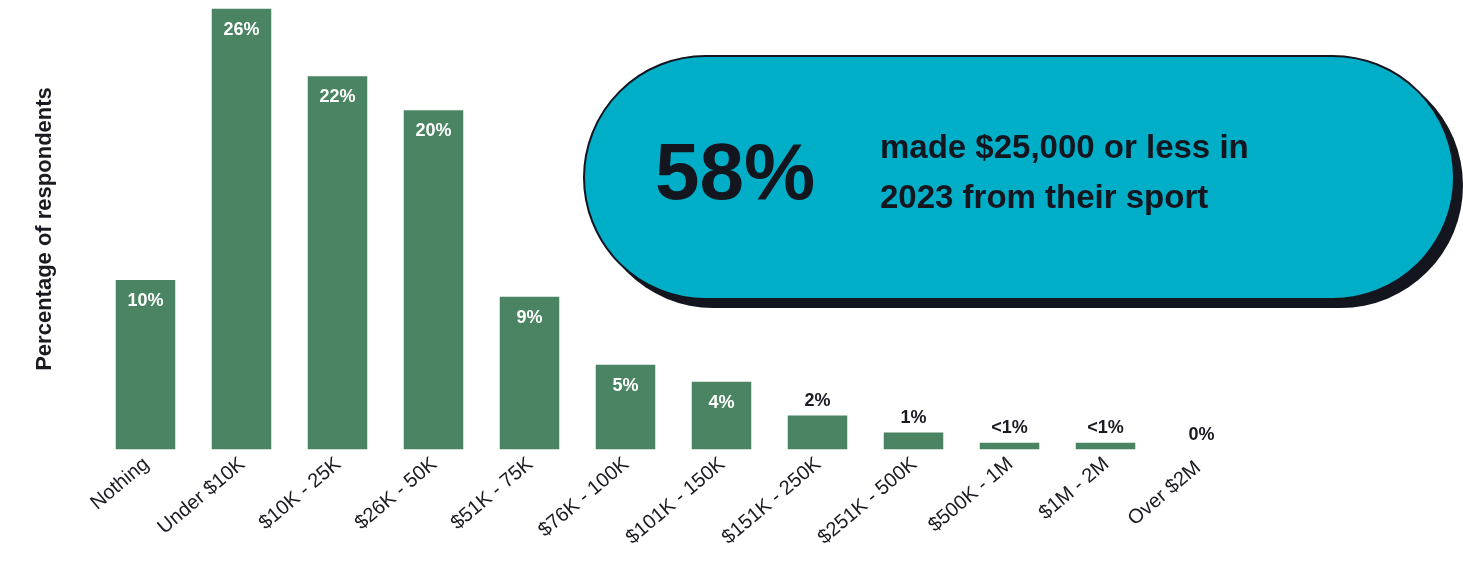 The width and height of the screenshot is (1463, 571). What do you see at coordinates (1164, 492) in the screenshot?
I see `x-tick-label: Over $2M` at bounding box center [1164, 492].